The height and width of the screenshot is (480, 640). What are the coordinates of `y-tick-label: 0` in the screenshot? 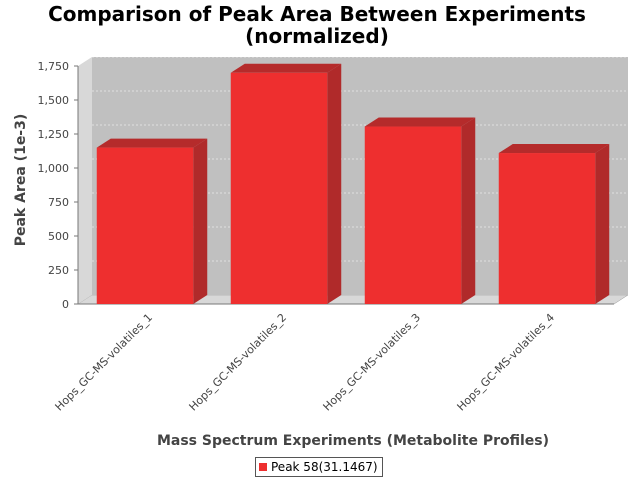 It's located at (65, 304).